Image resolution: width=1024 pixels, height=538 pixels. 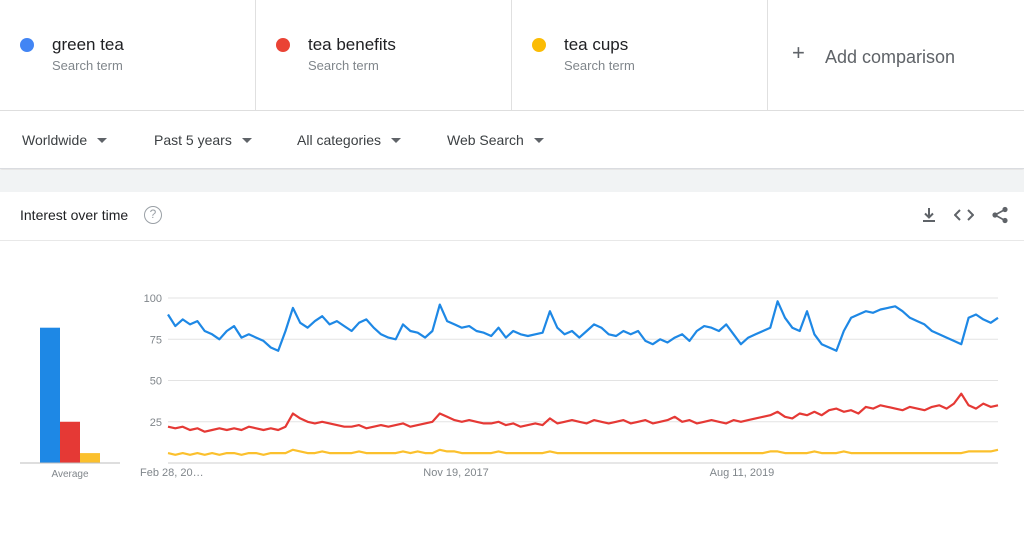 I want to click on add-comparison-label: Add comparison, so click(x=890, y=57).